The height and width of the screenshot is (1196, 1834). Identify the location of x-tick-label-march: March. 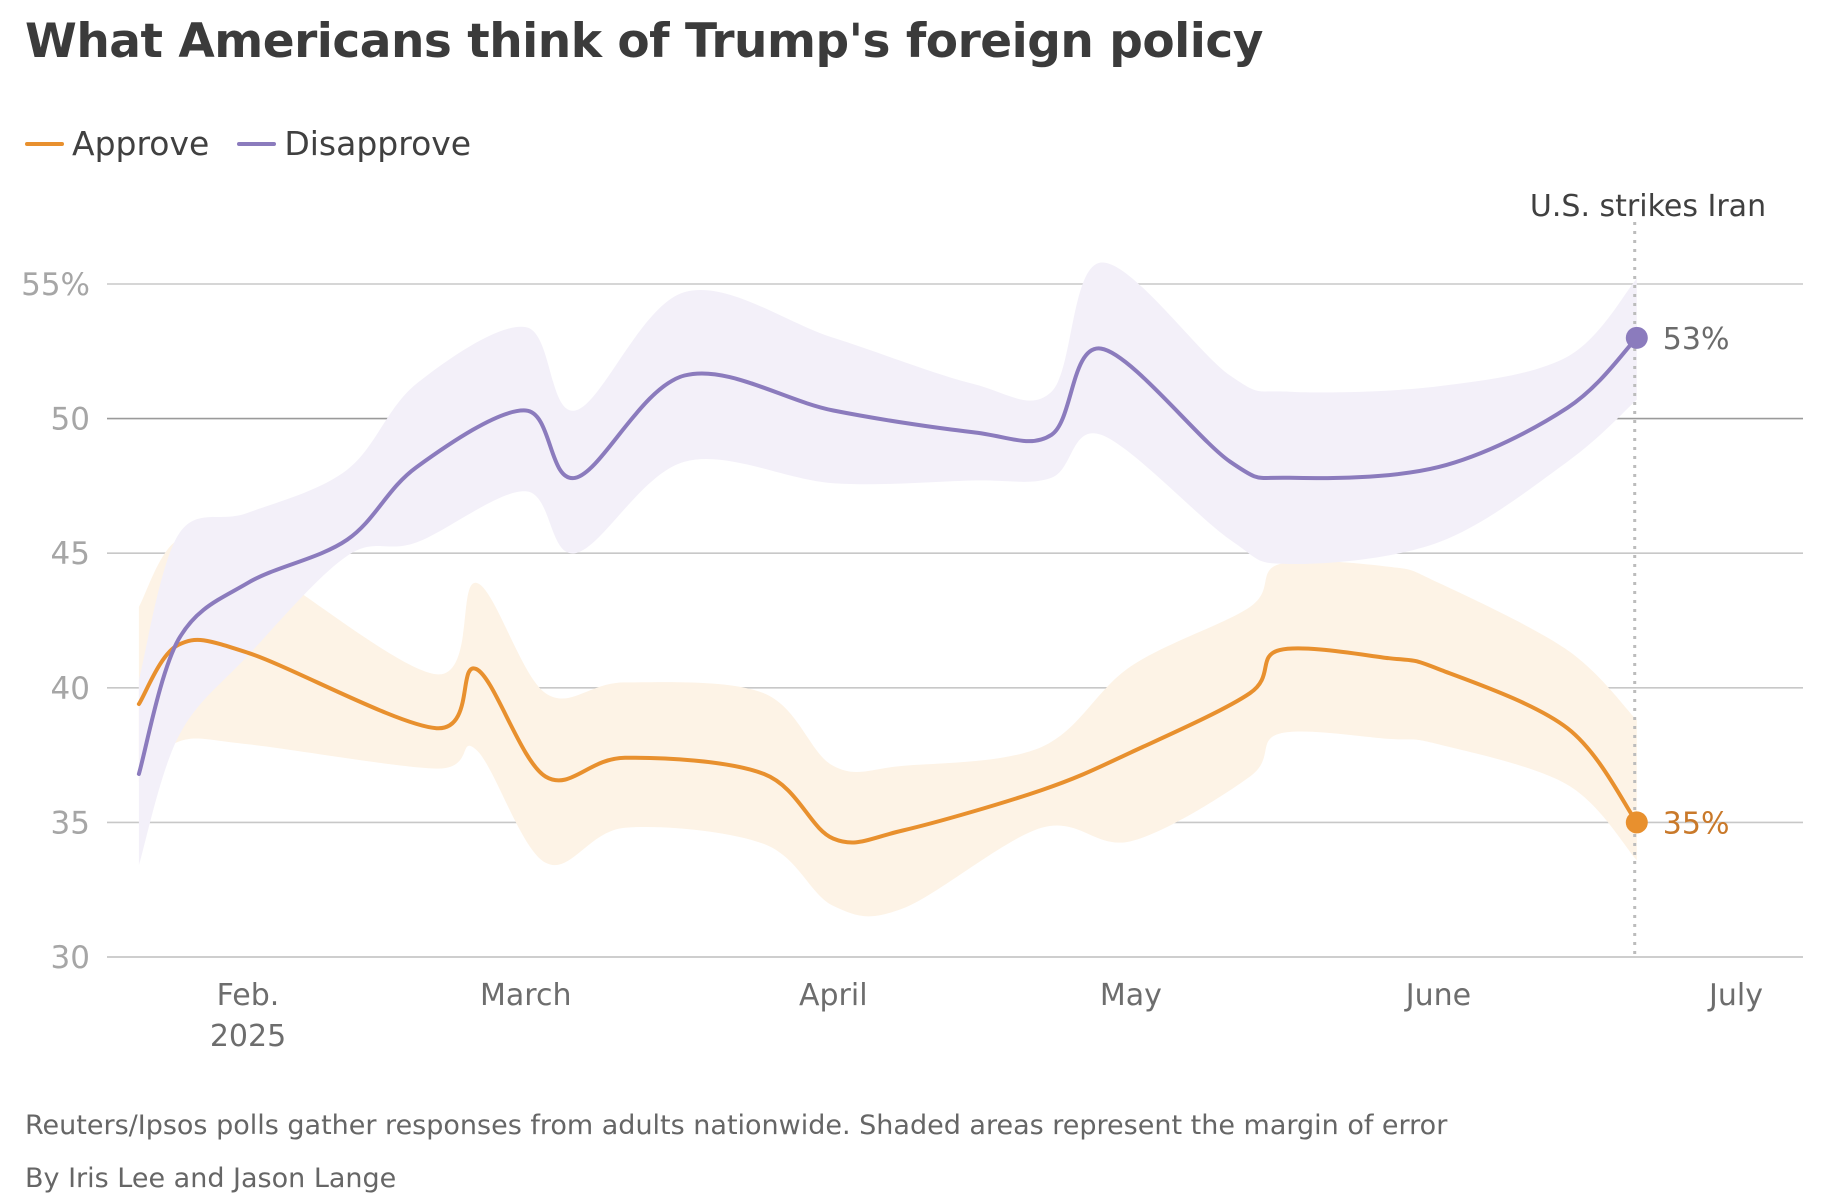
(525, 995).